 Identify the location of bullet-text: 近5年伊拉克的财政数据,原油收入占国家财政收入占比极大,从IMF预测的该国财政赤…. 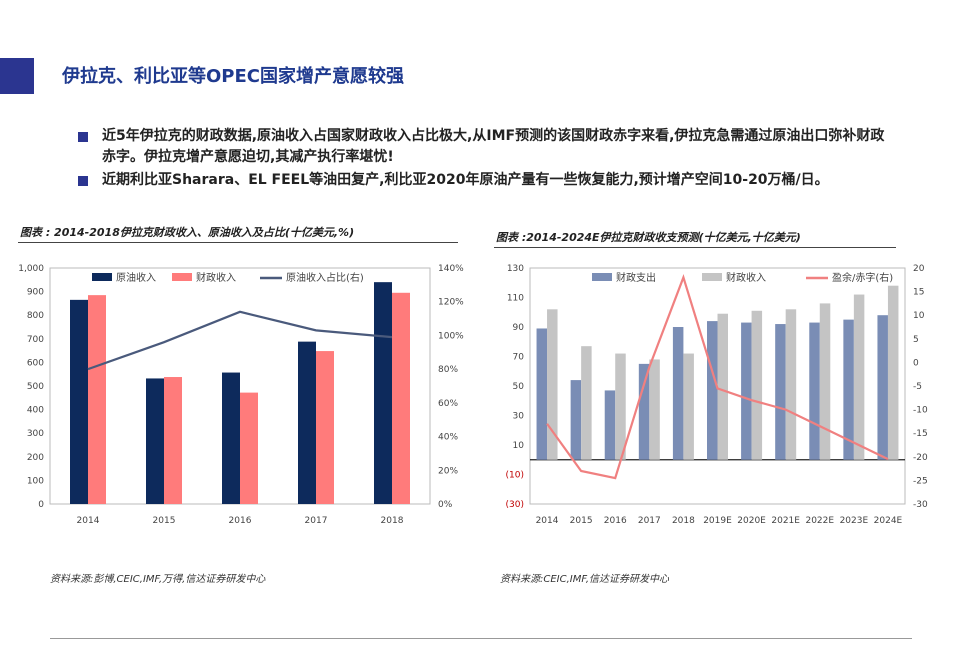
(493, 146).